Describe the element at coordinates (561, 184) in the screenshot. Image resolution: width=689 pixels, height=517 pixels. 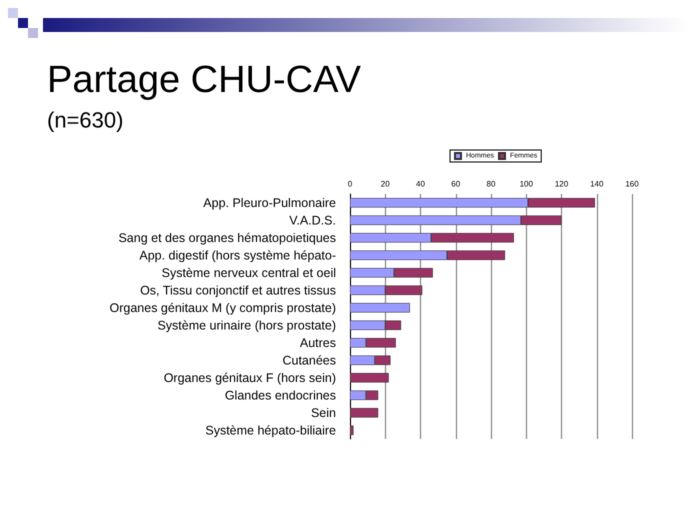
I see `x-tick-label: 120` at that location.